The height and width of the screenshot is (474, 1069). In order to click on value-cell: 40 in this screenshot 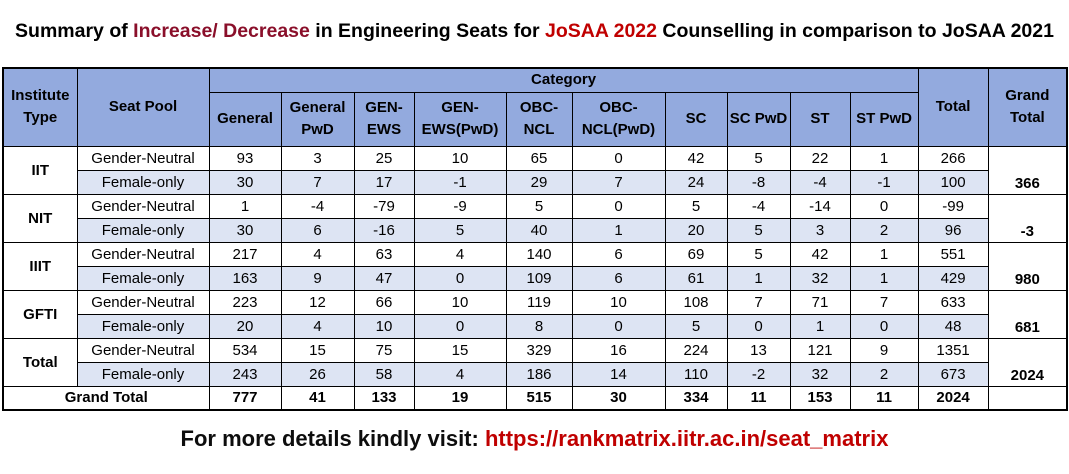, I will do `click(539, 230)`.